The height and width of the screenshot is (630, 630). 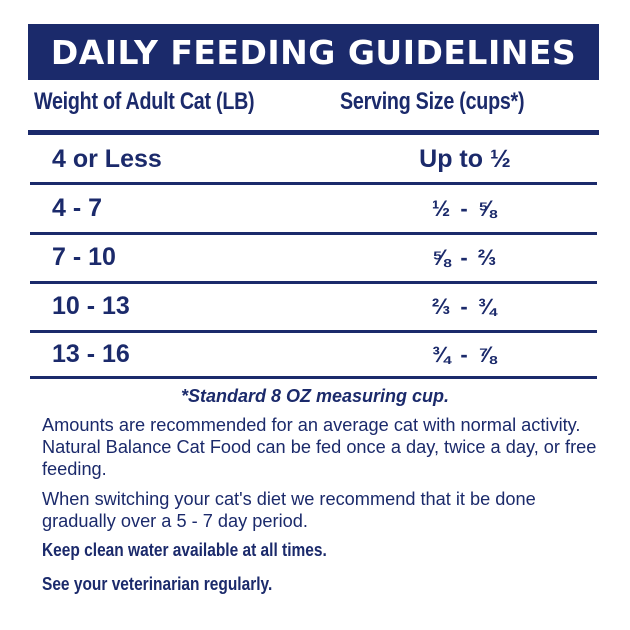 What do you see at coordinates (184, 550) in the screenshot?
I see `water-note: Keep clean water available at all times.` at bounding box center [184, 550].